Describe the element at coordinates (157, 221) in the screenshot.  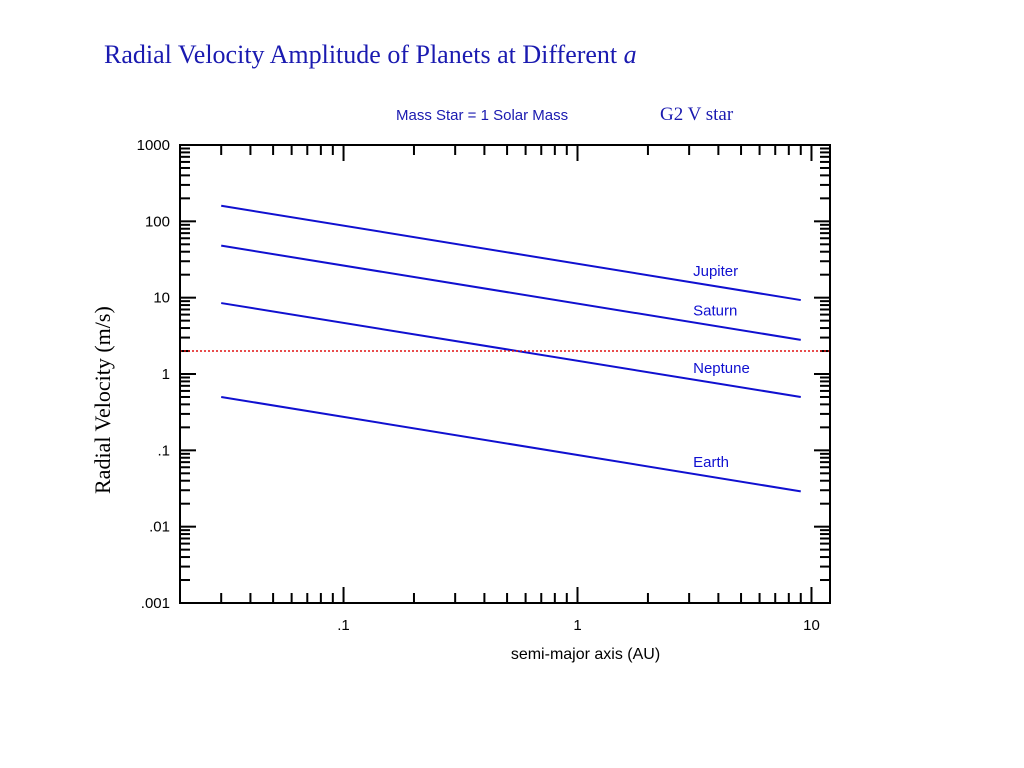
I see `y-tick-label: 100` at that location.